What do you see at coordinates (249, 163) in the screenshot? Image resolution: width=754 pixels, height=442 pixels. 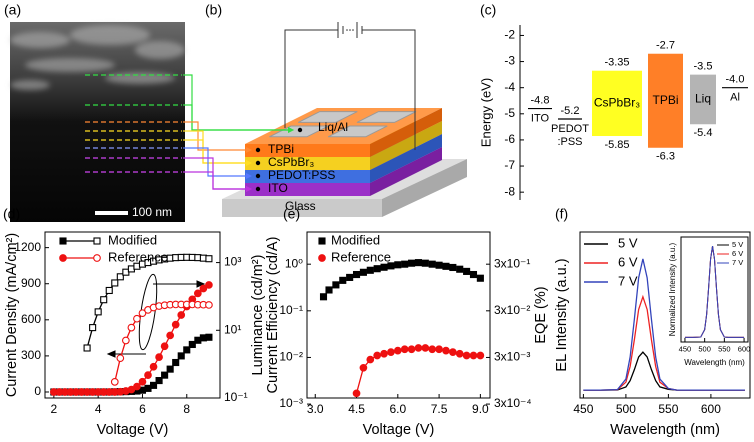 I see `connector-arrow` at bounding box center [249, 163].